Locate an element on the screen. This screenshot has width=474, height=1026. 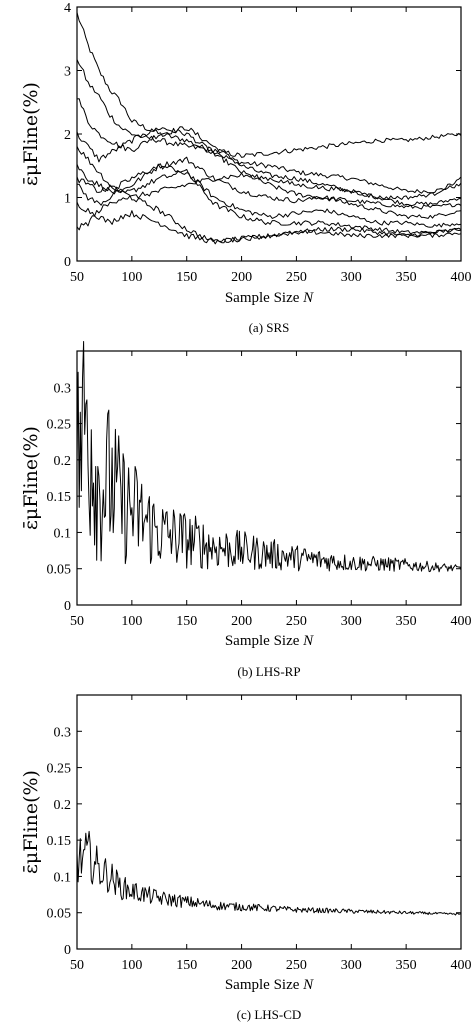
series-group is located at coordinates (269, 873).